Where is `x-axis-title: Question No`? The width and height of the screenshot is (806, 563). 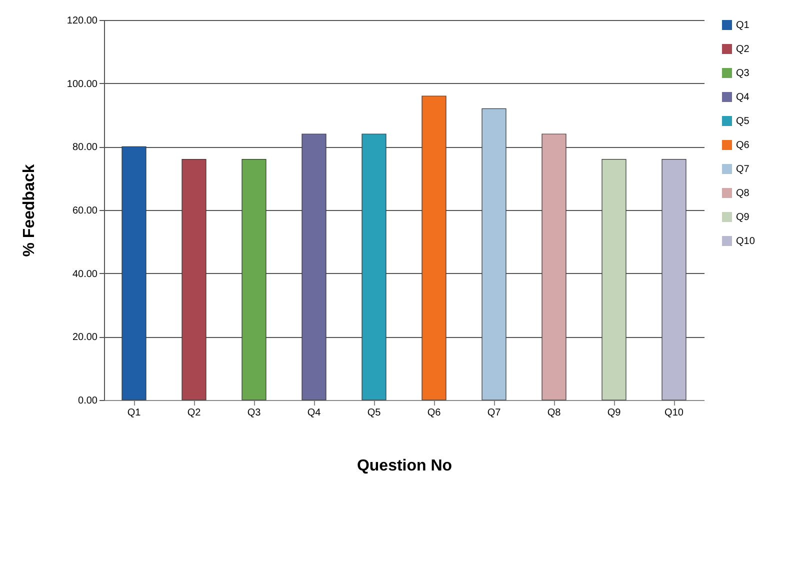 x-axis-title: Question No is located at coordinates (404, 466).